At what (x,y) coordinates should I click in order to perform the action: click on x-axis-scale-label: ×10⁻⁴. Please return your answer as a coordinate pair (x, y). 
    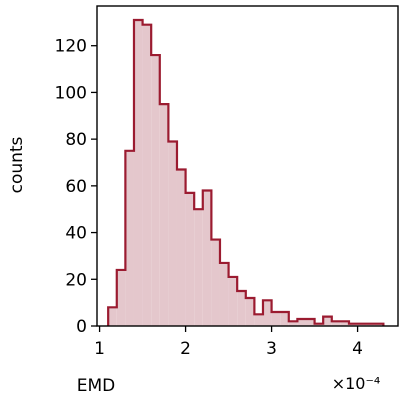
    Looking at the image, I should click on (356, 383).